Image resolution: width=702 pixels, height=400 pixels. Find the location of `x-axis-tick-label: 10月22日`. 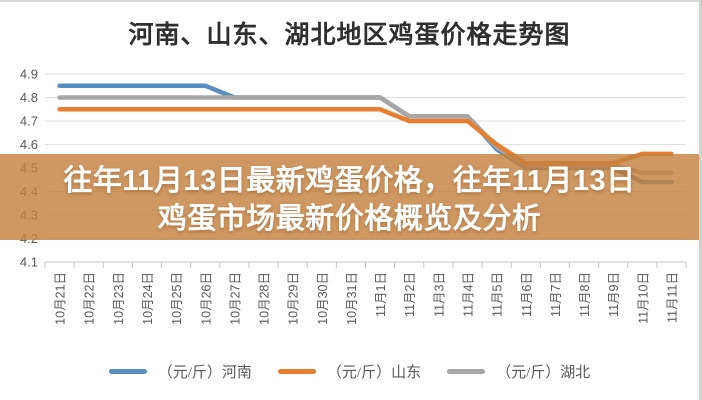

x-axis-tick-label: 10月22日 is located at coordinates (90, 298).